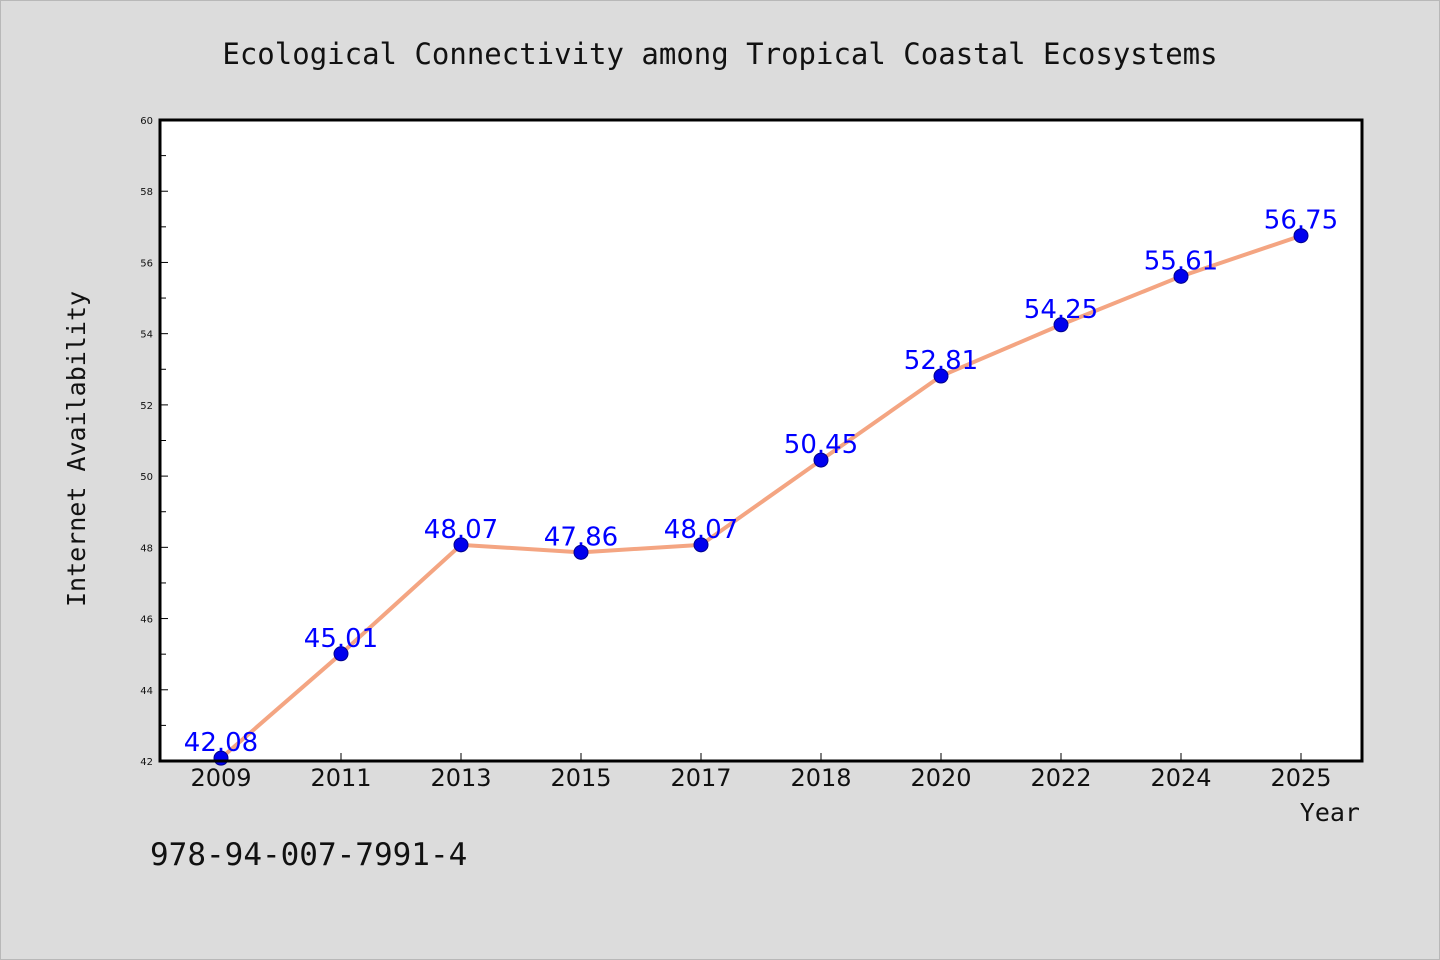 Image resolution: width=1440 pixels, height=960 pixels. What do you see at coordinates (308, 855) in the screenshot?
I see `footer-code: 978-94-007-7991-4` at bounding box center [308, 855].